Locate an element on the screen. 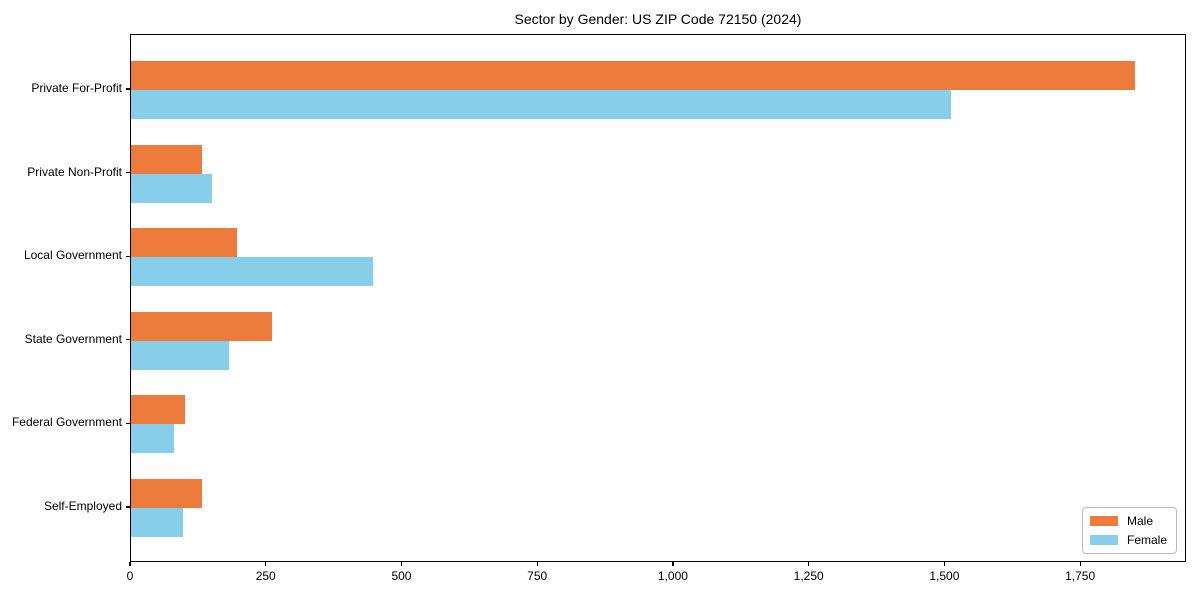  legend-entry-female: Female is located at coordinates (1128, 540).